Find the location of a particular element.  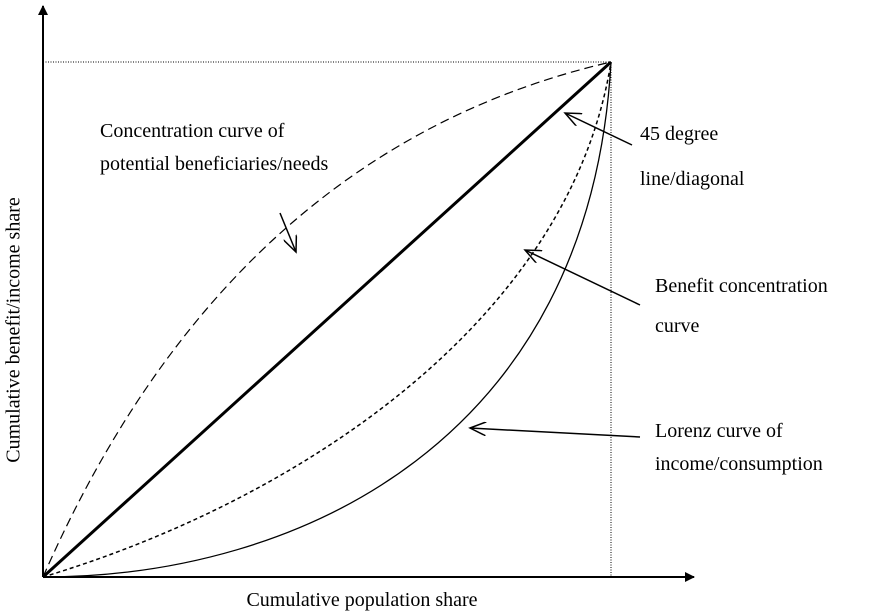

annotation: 45 degree is located at coordinates (679, 134).